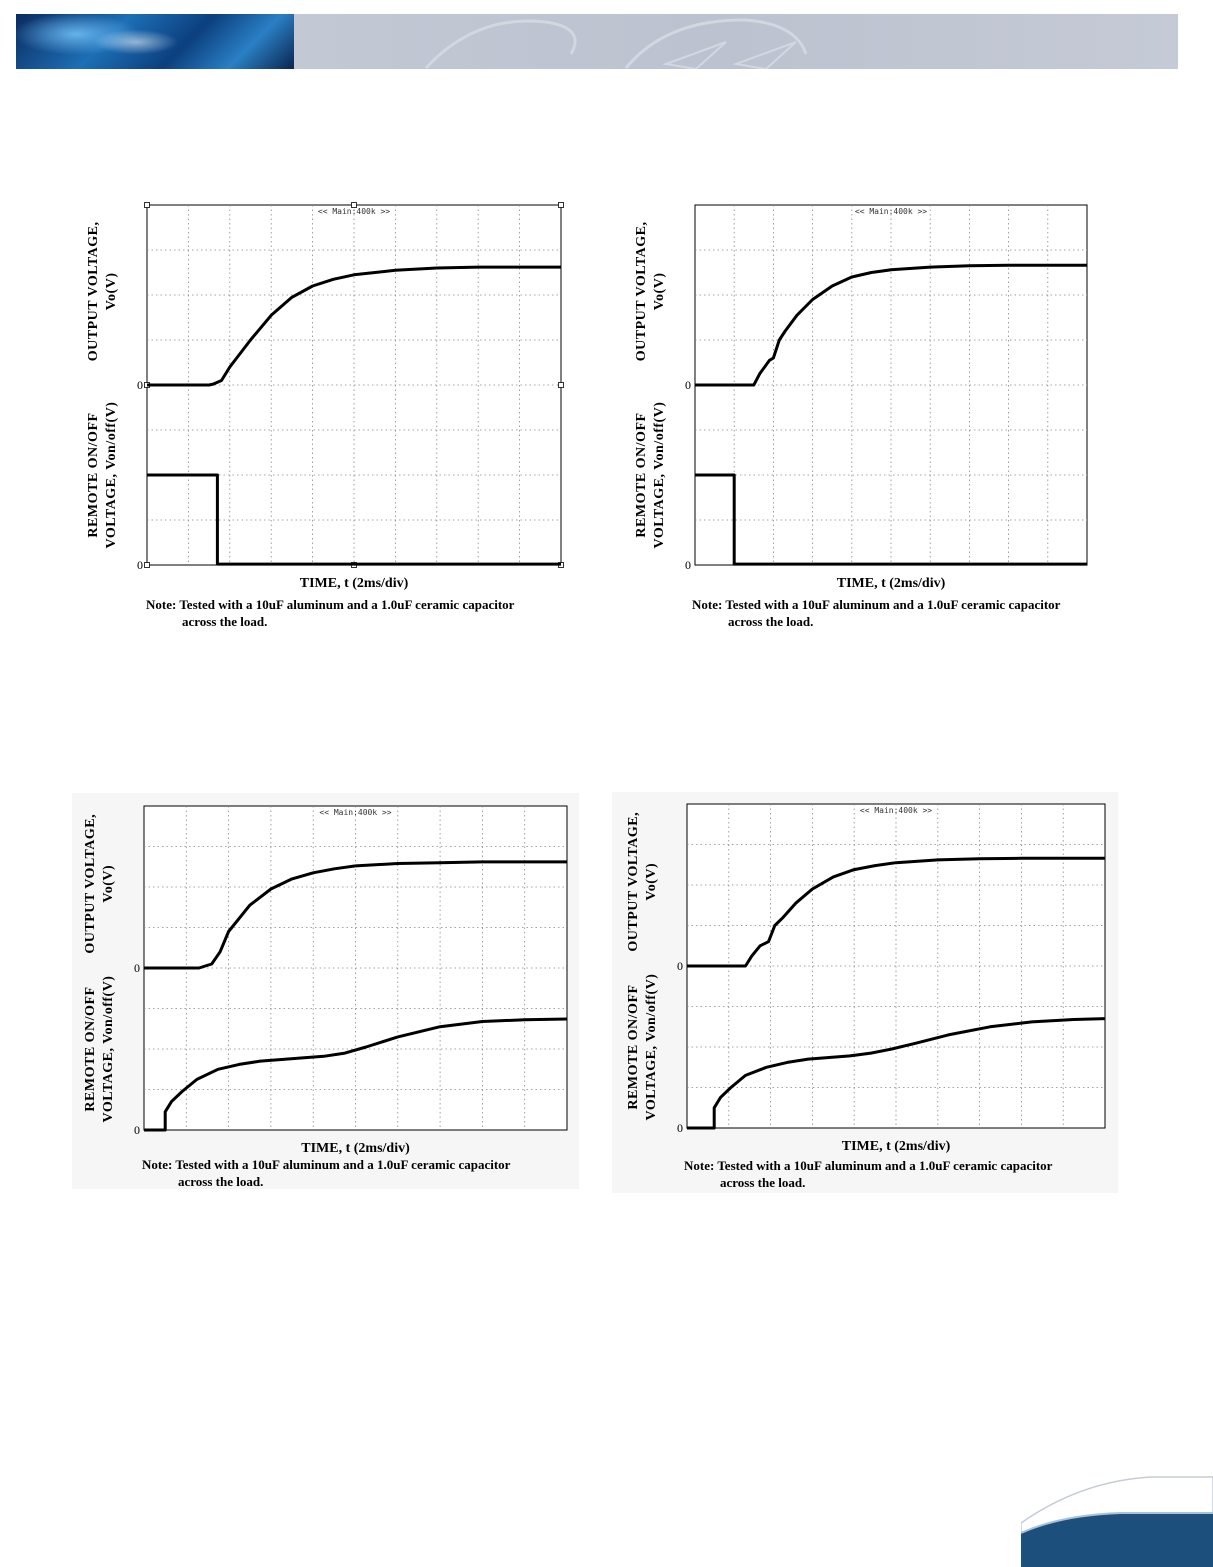 Image resolution: width=1213 pixels, height=1567 pixels. I want to click on corner-swoosh, so click(1117, 1521).